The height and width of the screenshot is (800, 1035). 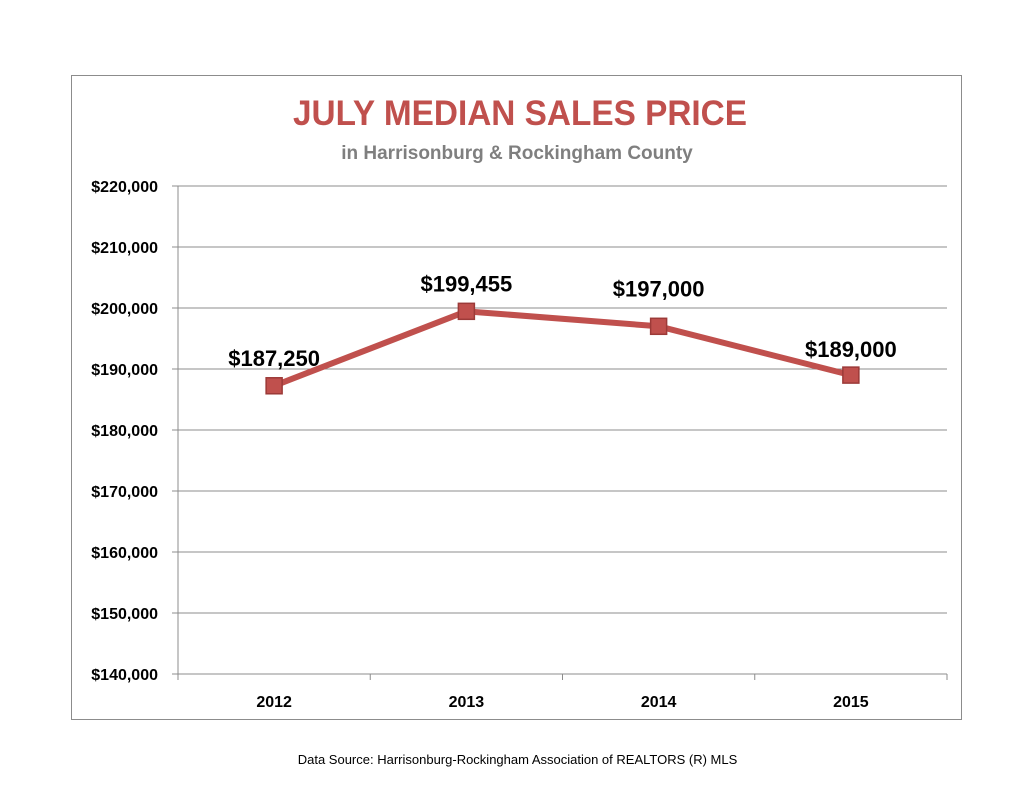 I want to click on data-label: $187,250, so click(x=274, y=358).